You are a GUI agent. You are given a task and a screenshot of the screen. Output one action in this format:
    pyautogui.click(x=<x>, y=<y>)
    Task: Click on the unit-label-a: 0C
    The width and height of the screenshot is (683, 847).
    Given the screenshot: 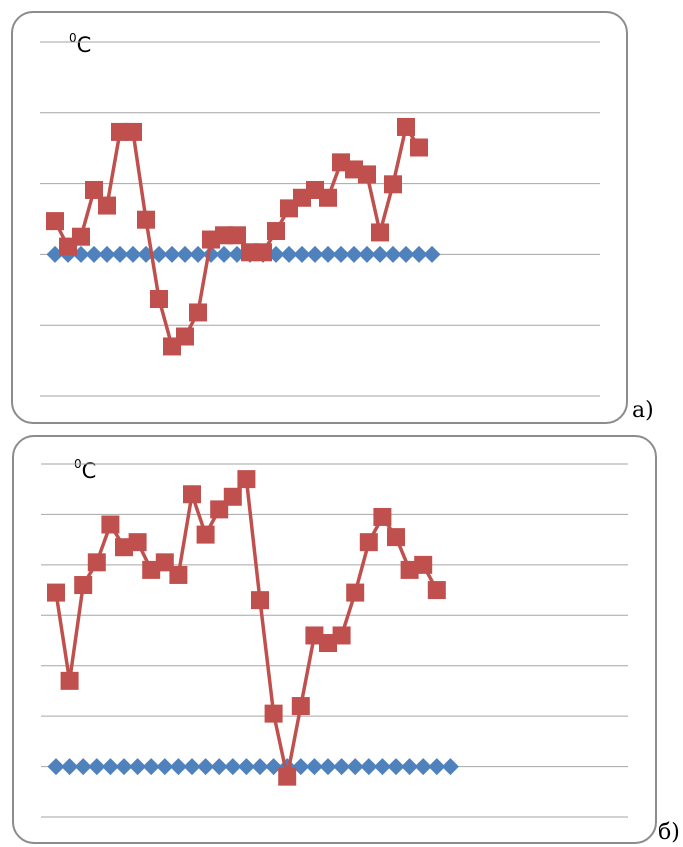 What is the action you would take?
    pyautogui.click(x=80, y=44)
    